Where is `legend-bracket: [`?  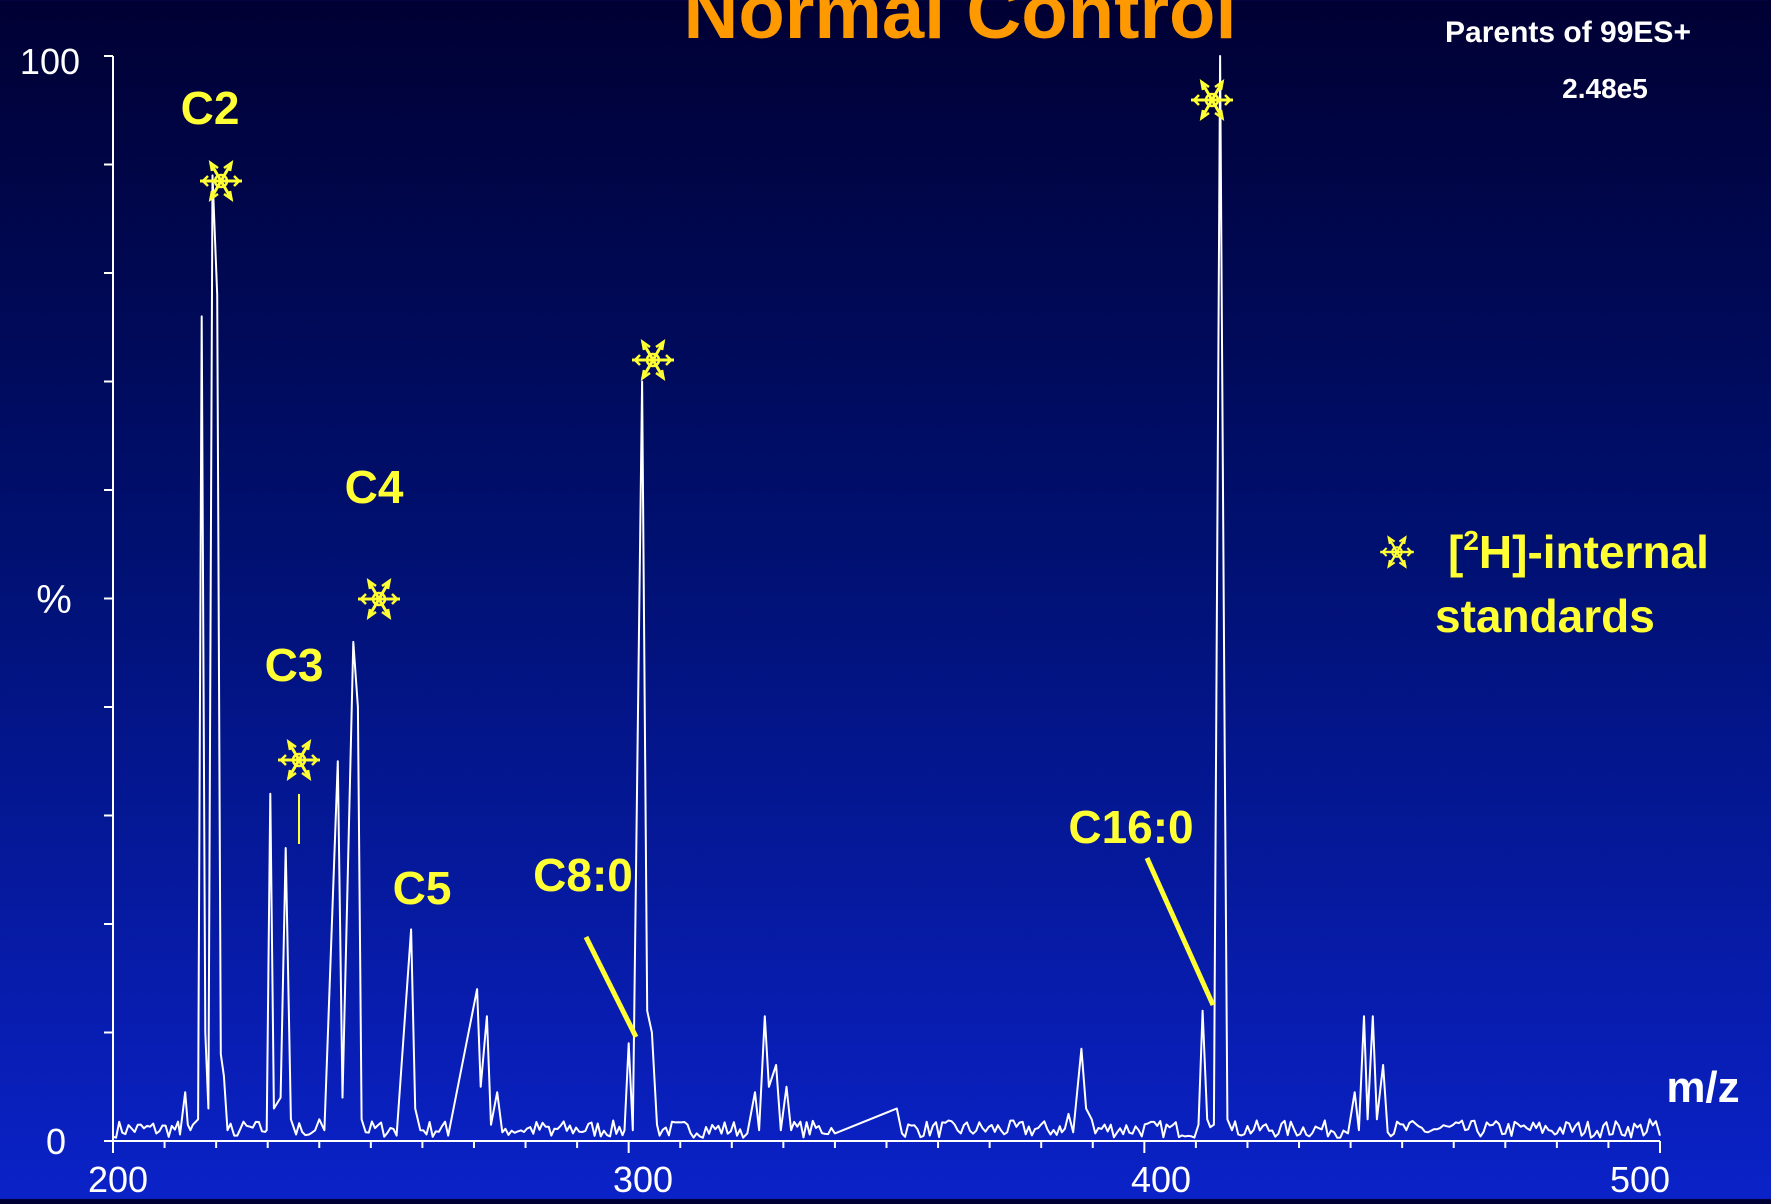 legend-bracket: [ is located at coordinates (1455, 552).